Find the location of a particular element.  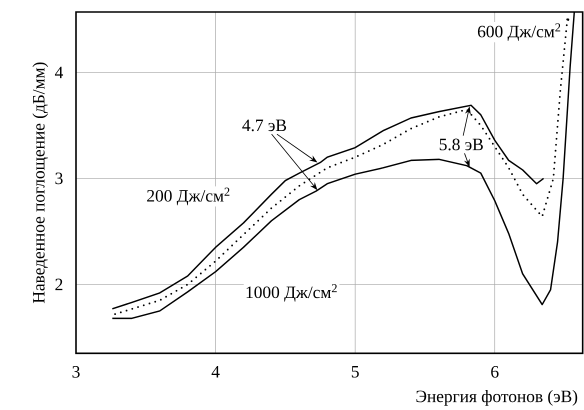

series-label: 200 Дж/см$^{2}$ is located at coordinates (188, 197).